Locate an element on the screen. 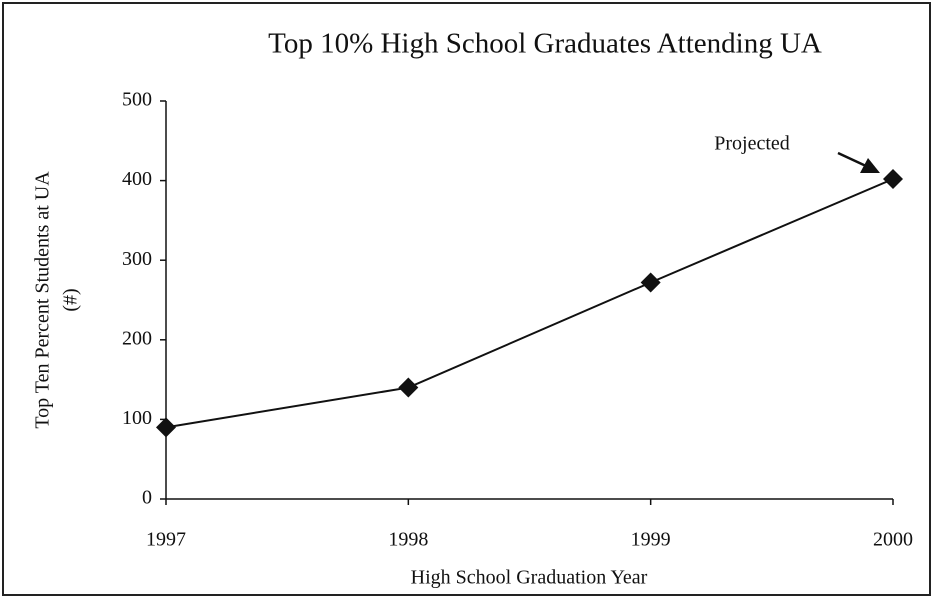 The image size is (933, 598). y-tick-label: 200 is located at coordinates (137, 338).